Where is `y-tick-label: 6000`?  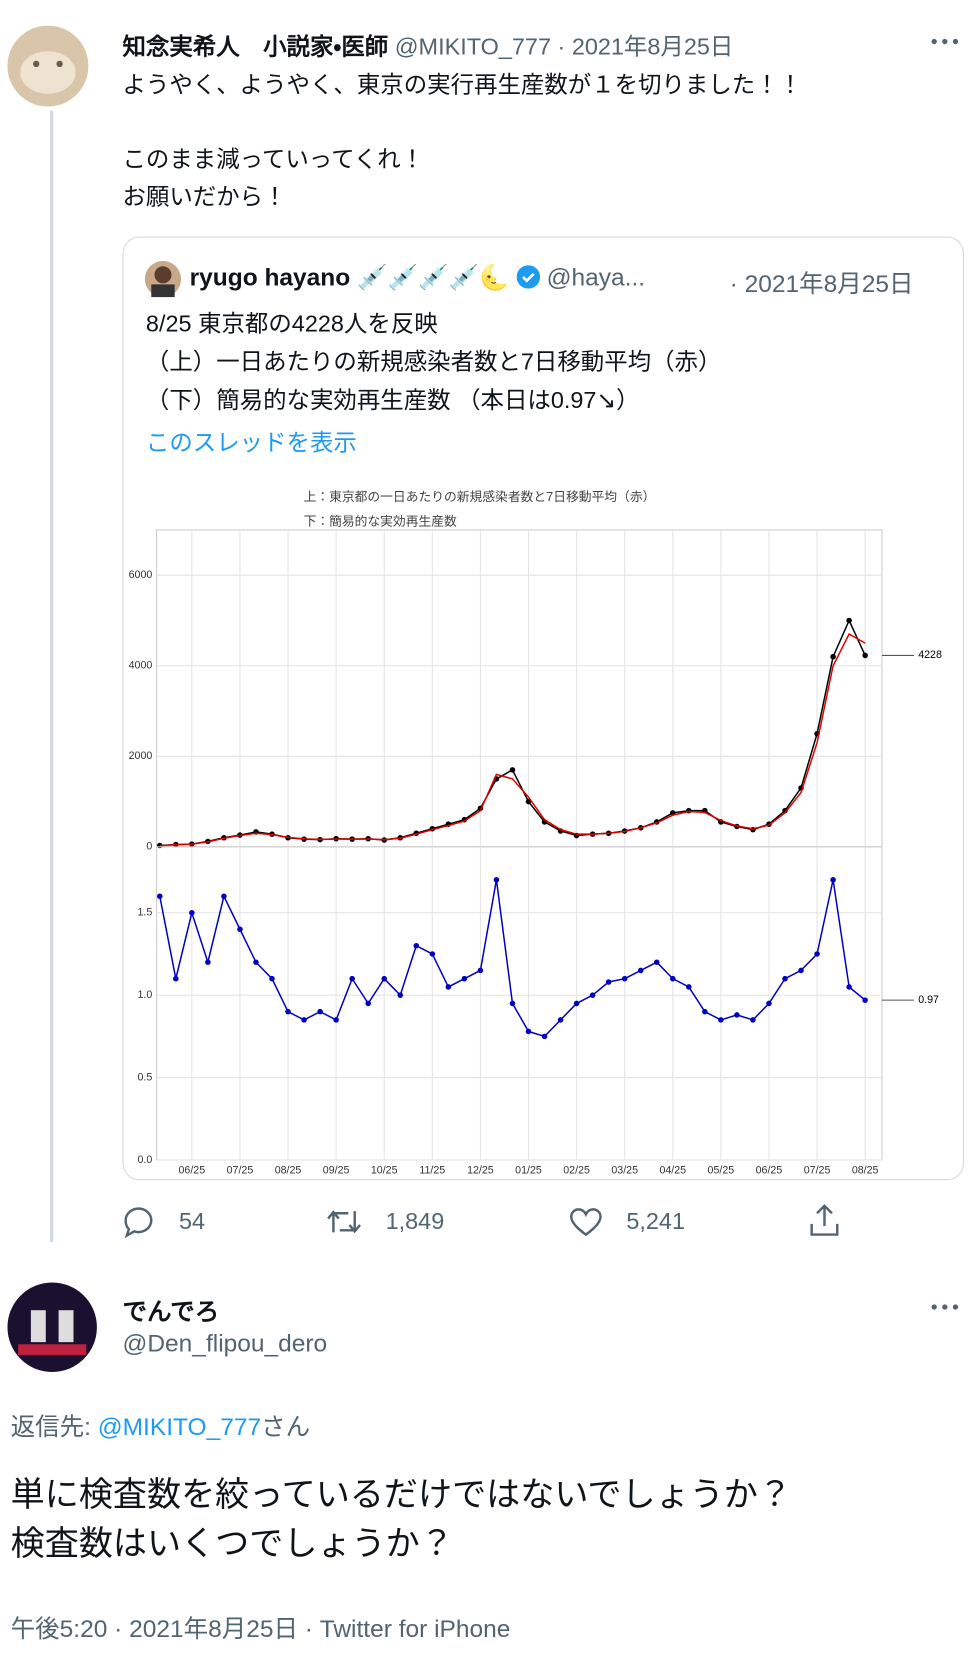
y-tick-label: 6000 is located at coordinates (141, 575).